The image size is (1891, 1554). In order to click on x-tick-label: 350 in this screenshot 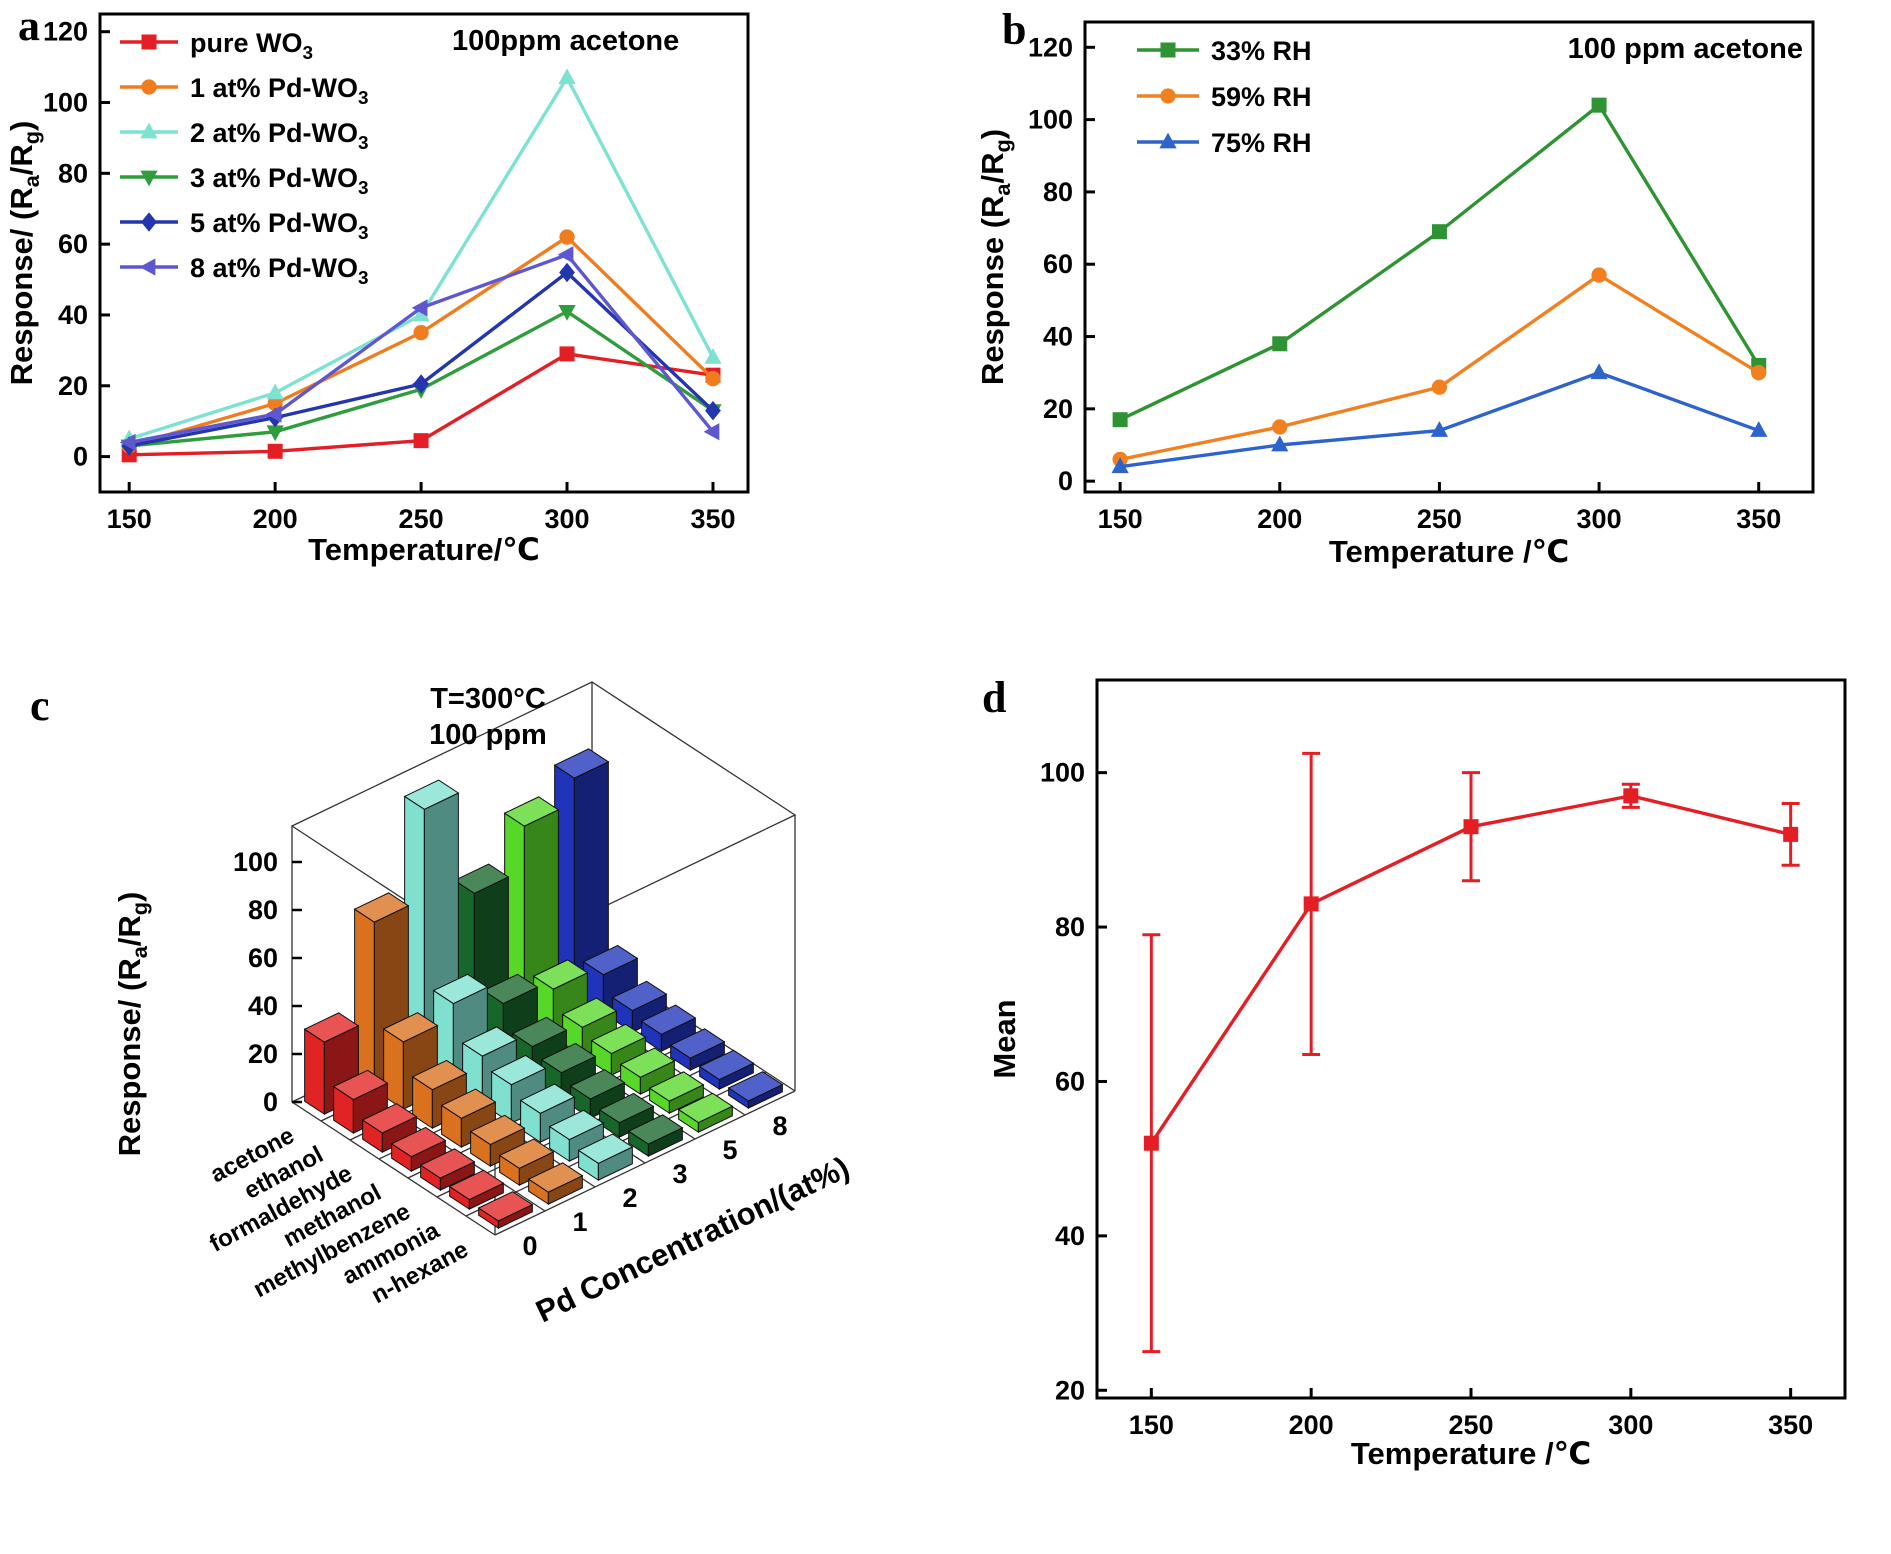, I will do `click(1790, 1425)`.